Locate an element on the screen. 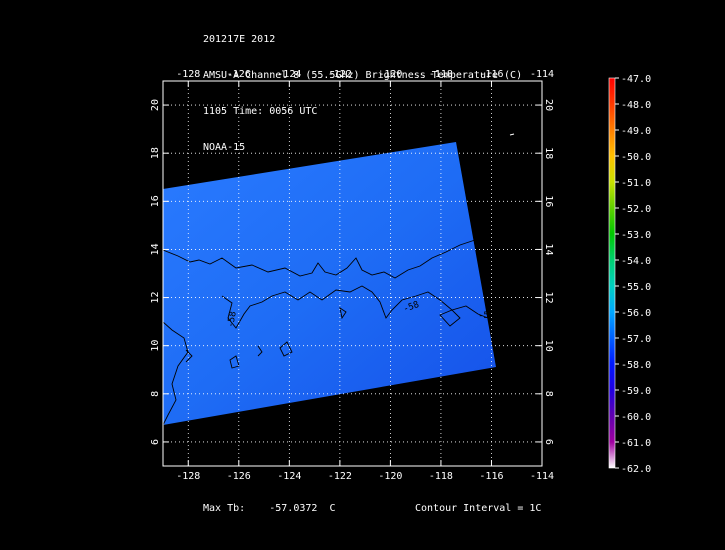  lat-tick-label-left: 6 is located at coordinates (155, 442).